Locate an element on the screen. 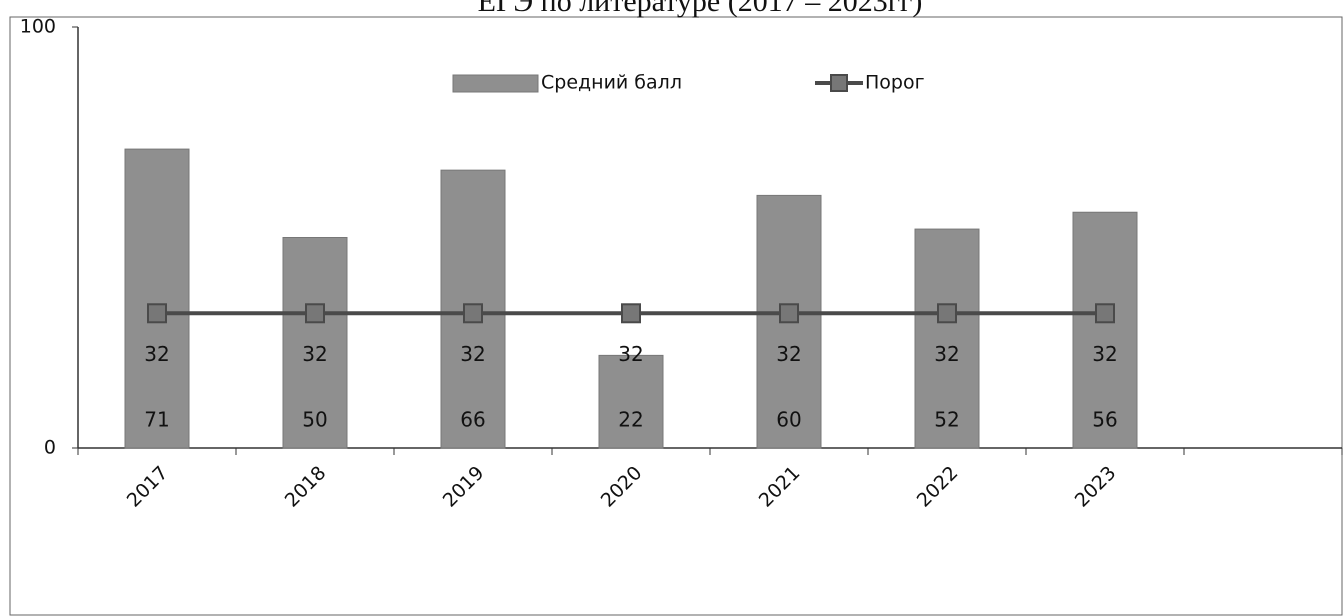 This screenshot has height=616, width=1344. legend-swatch is located at coordinates (495, 83).